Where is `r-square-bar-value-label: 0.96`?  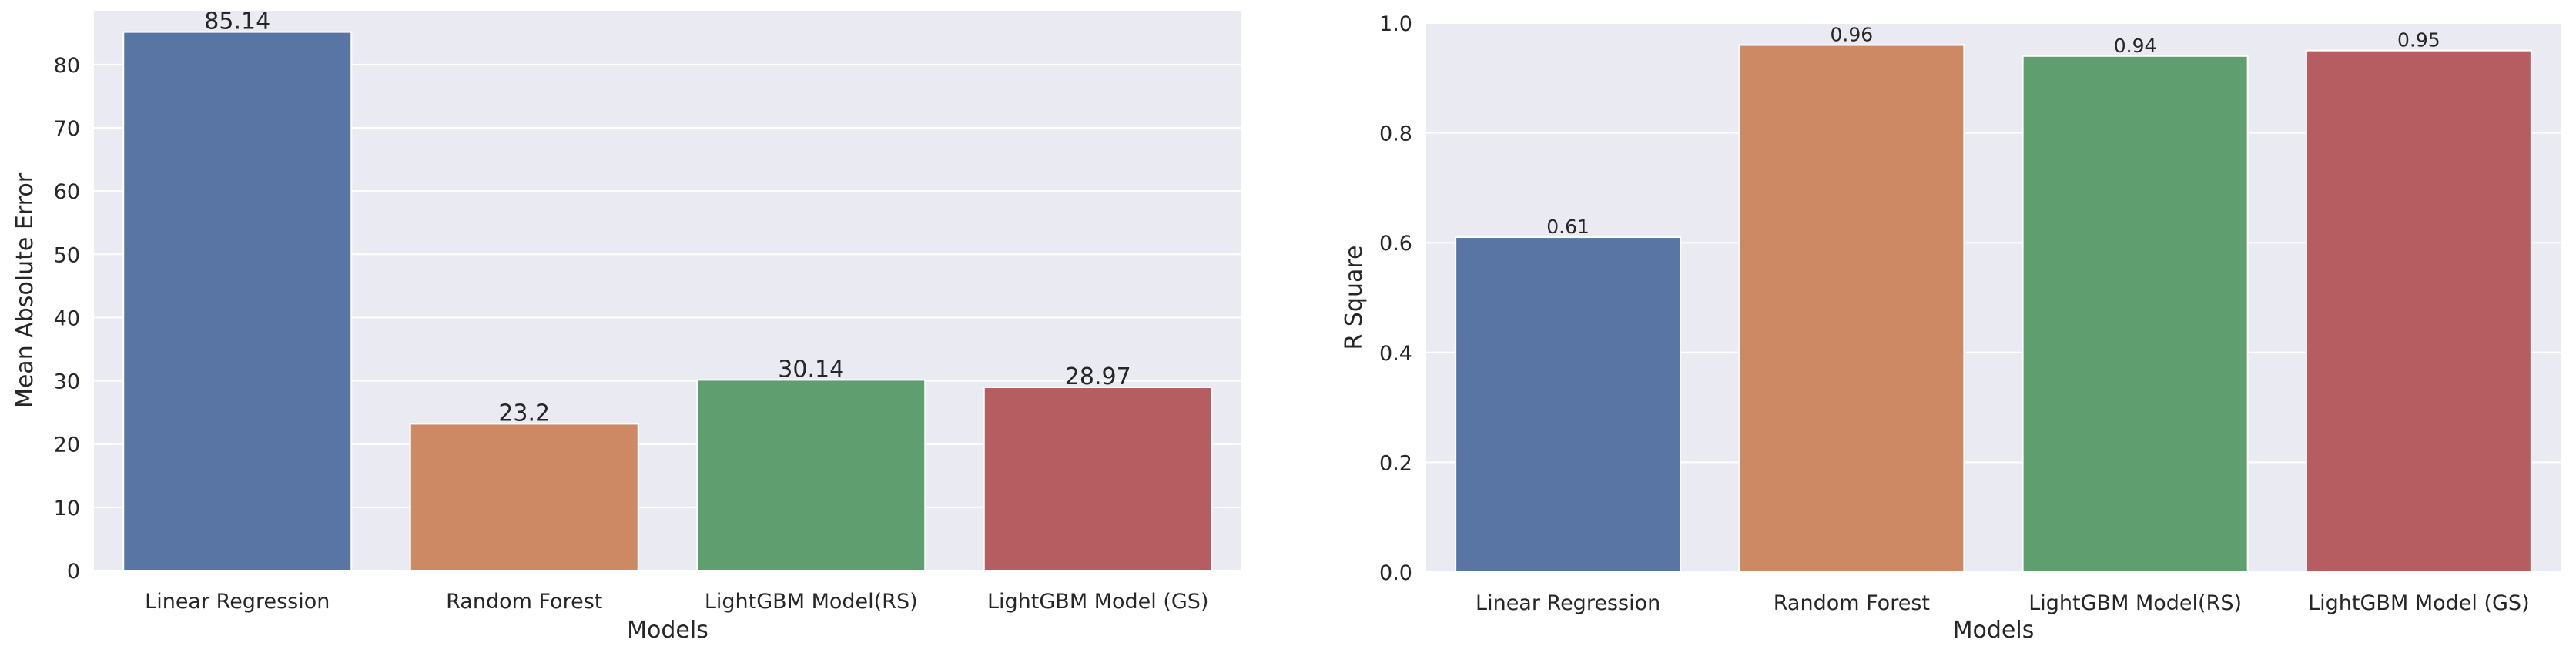
r-square-bar-value-label: 0.96 is located at coordinates (1852, 35).